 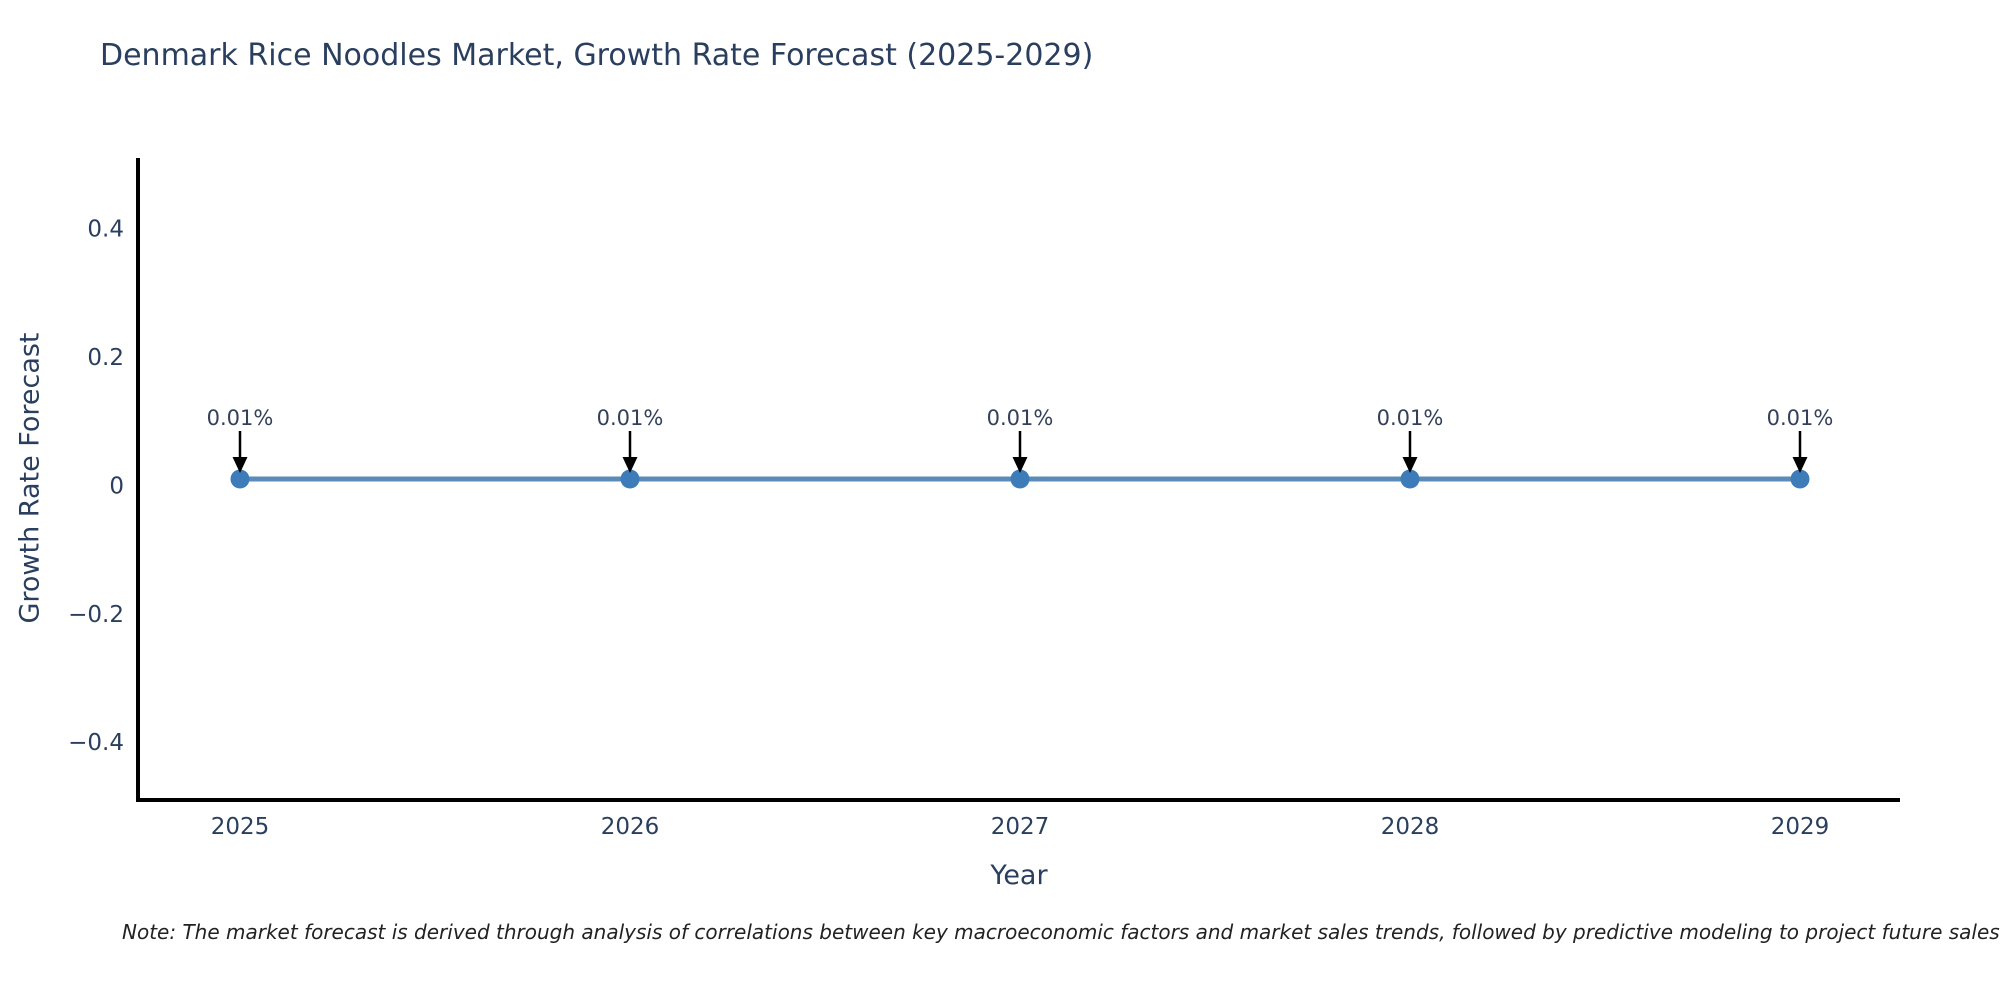 What do you see at coordinates (240, 827) in the screenshot?
I see `x-tick-label: 2025` at bounding box center [240, 827].